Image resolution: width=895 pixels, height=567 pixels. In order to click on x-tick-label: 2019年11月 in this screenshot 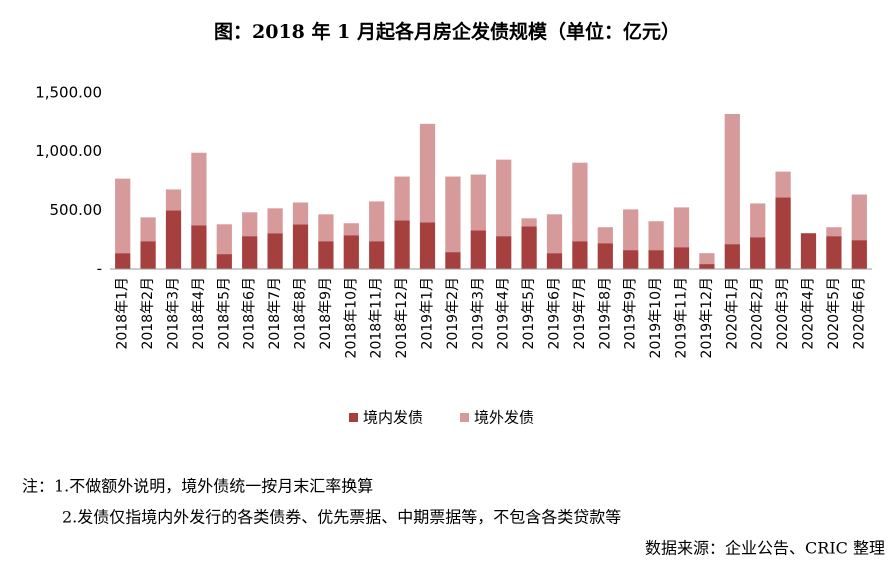, I will do `click(682, 317)`.